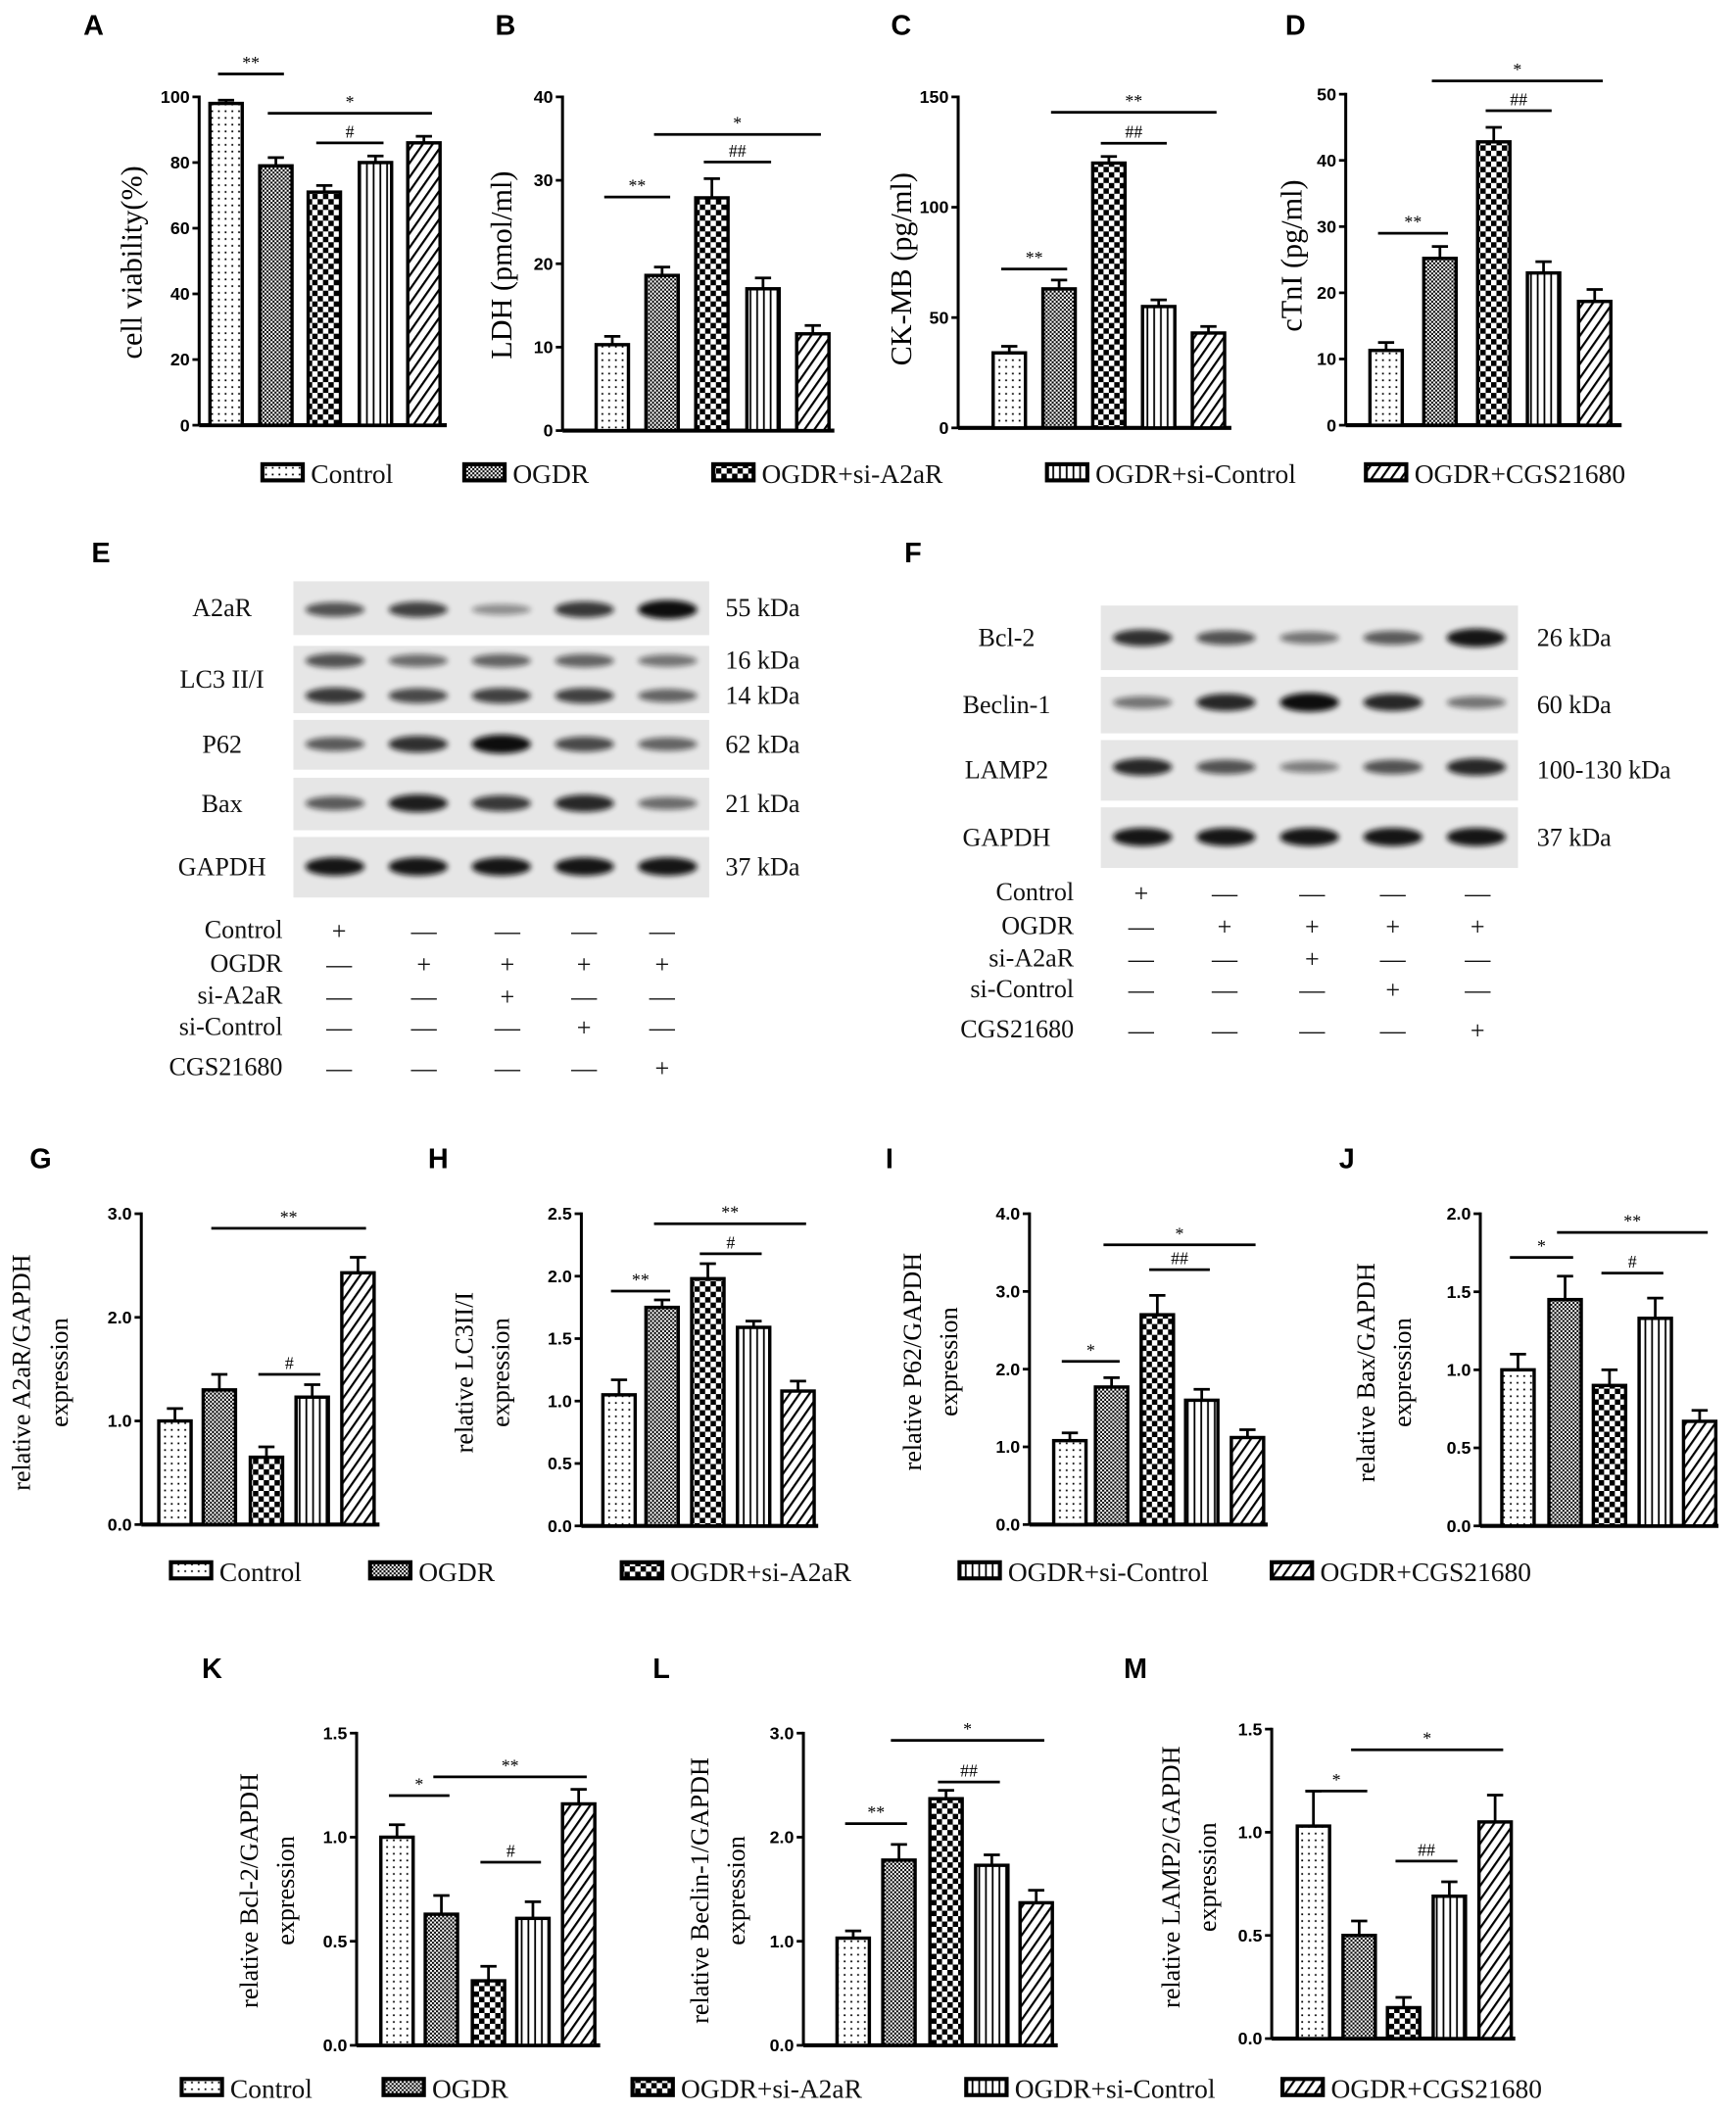  Describe the element at coordinates (544, 348) in the screenshot. I see `y-tick-label: 10` at that location.